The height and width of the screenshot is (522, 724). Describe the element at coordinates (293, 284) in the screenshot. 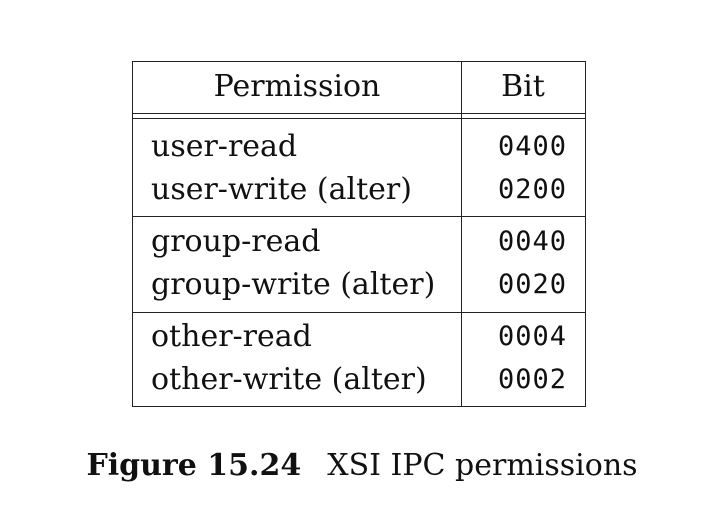

I see `permission-cell: group-write (alter)` at that location.